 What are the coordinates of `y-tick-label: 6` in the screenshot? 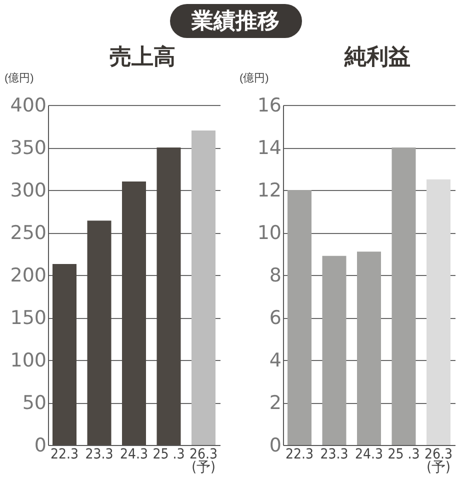 It's located at (275, 318).